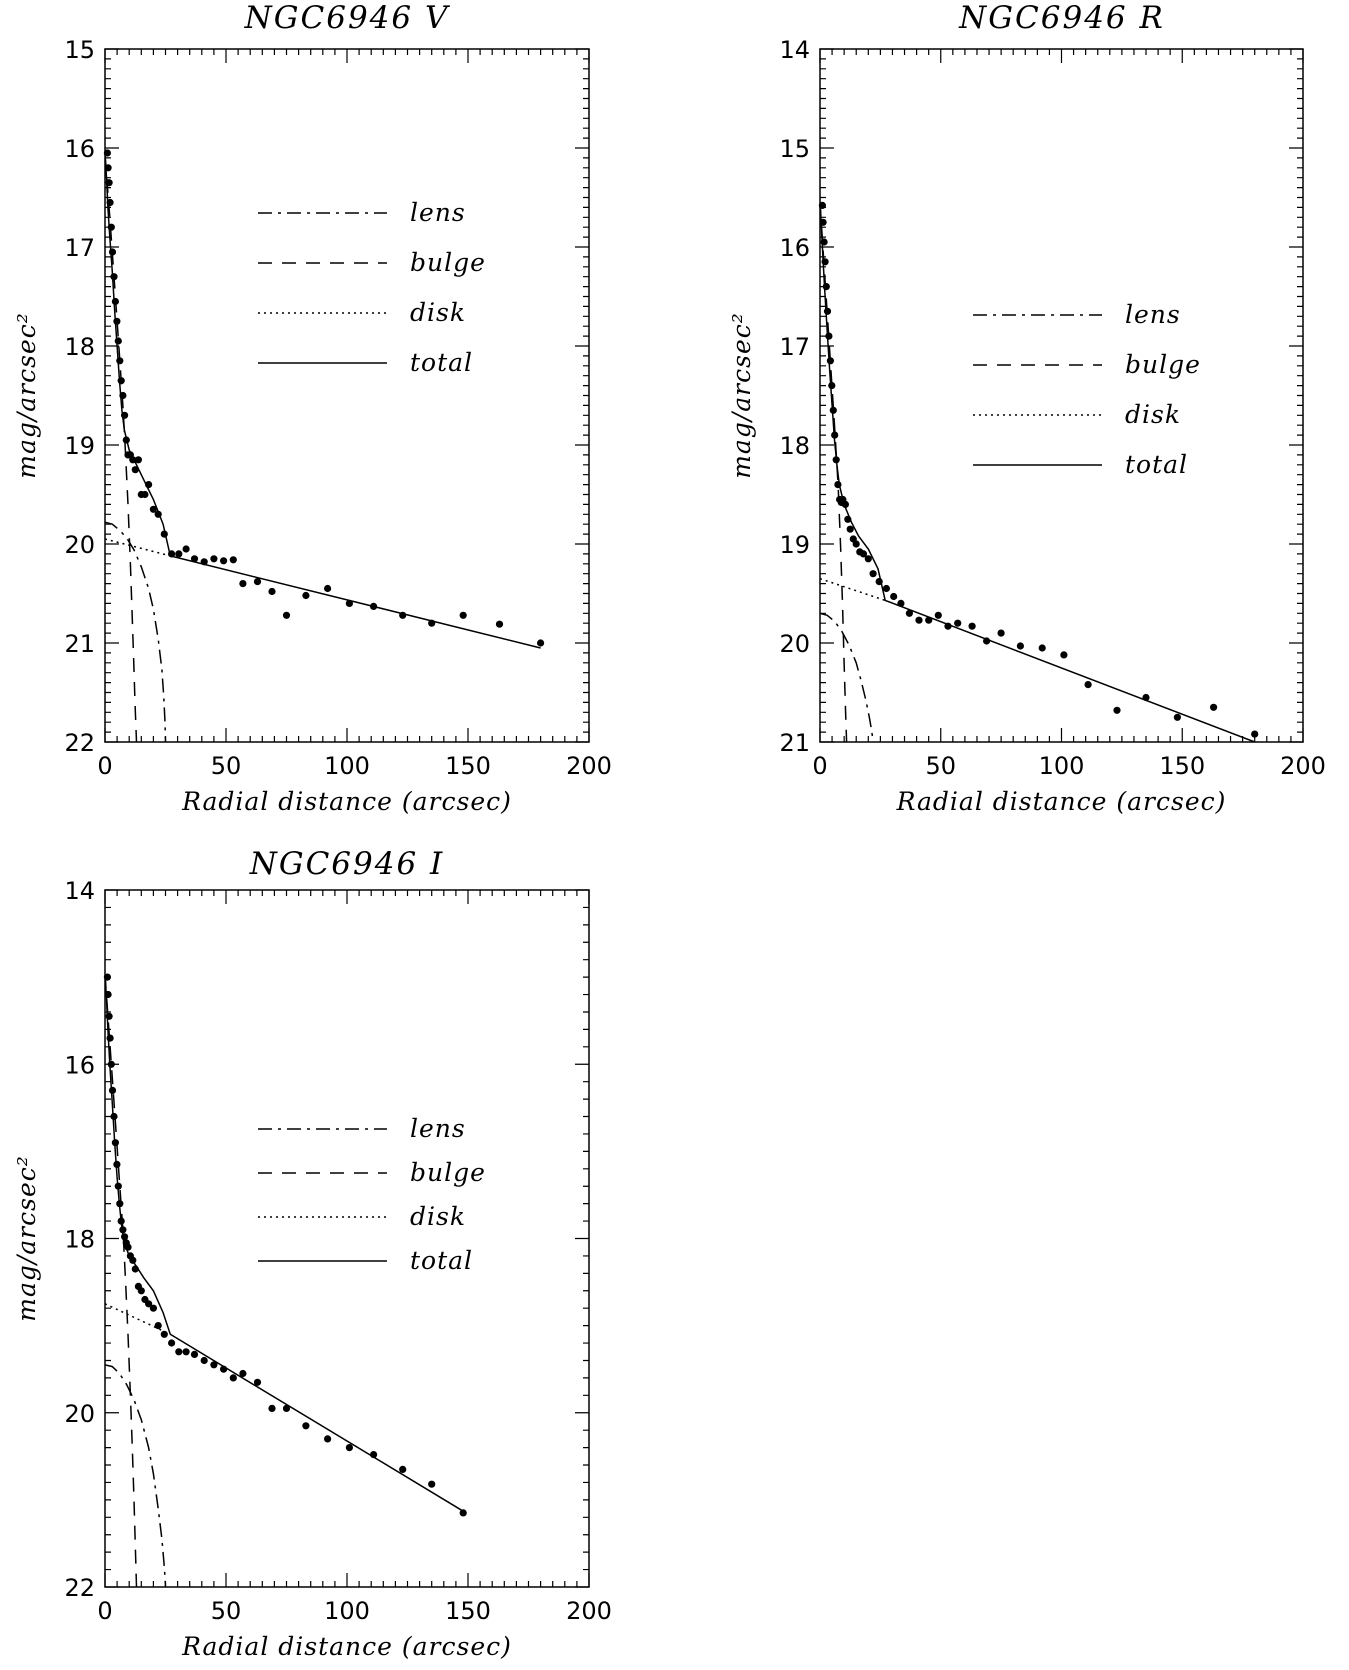  What do you see at coordinates (794, 347) in the screenshot?
I see `y-tick-label: 17` at bounding box center [794, 347].